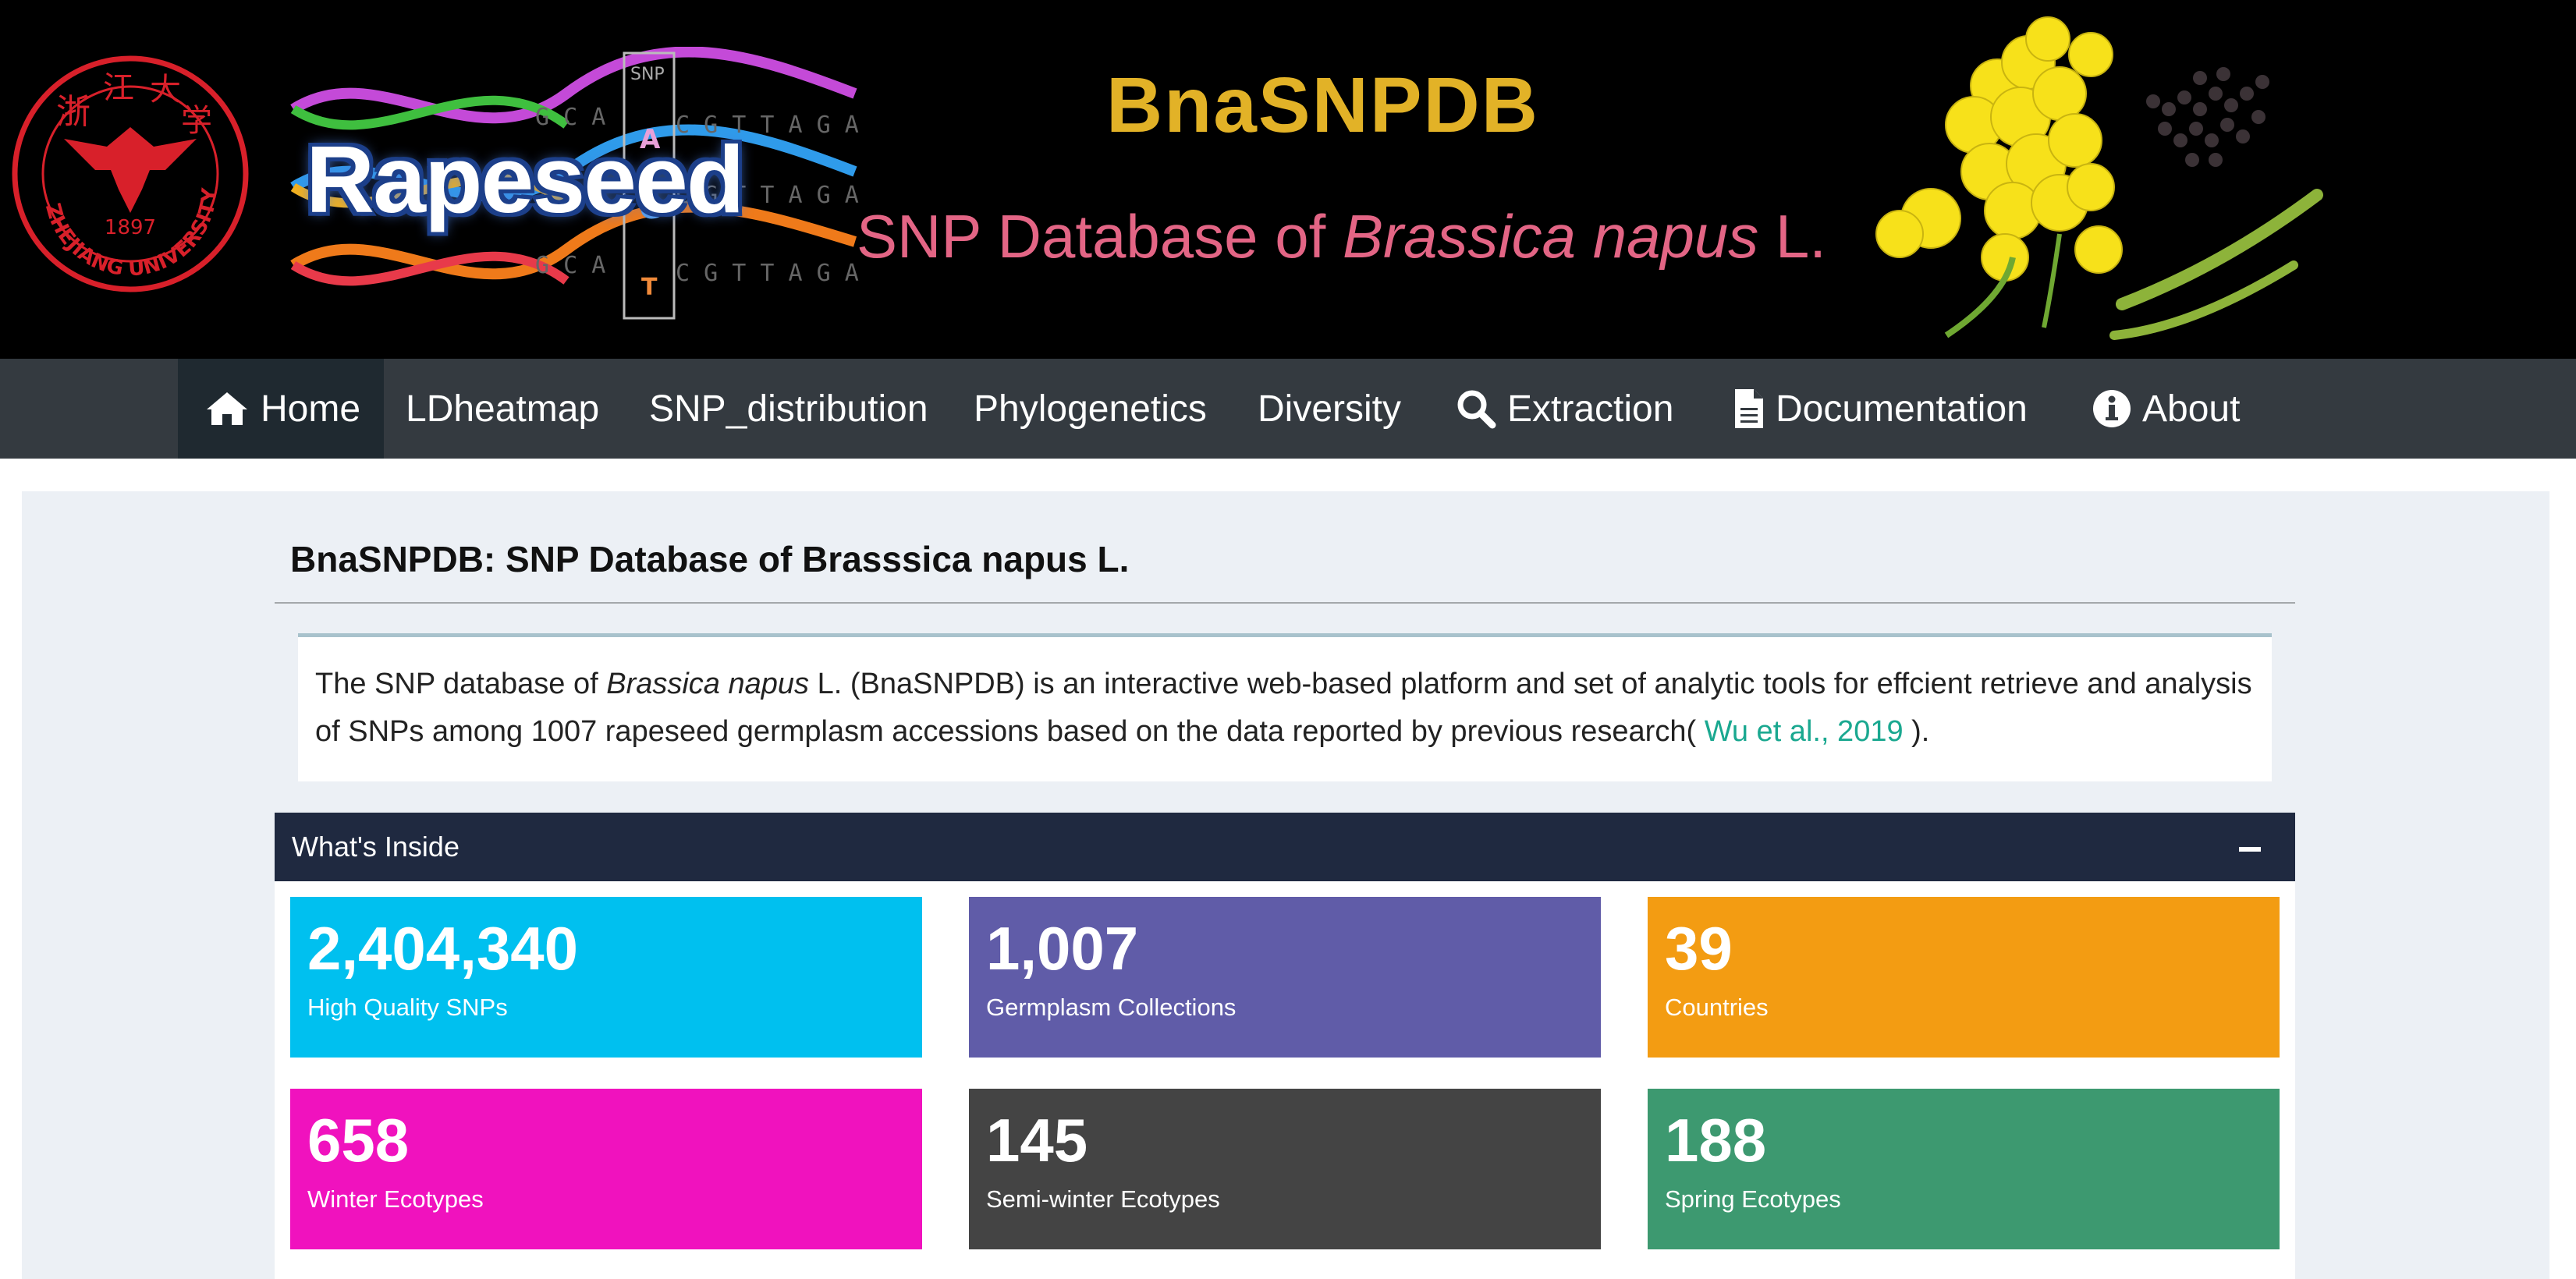 This screenshot has height=1279, width=2576. What do you see at coordinates (443, 948) in the screenshot?
I see `stat-value: 2,404,340` at bounding box center [443, 948].